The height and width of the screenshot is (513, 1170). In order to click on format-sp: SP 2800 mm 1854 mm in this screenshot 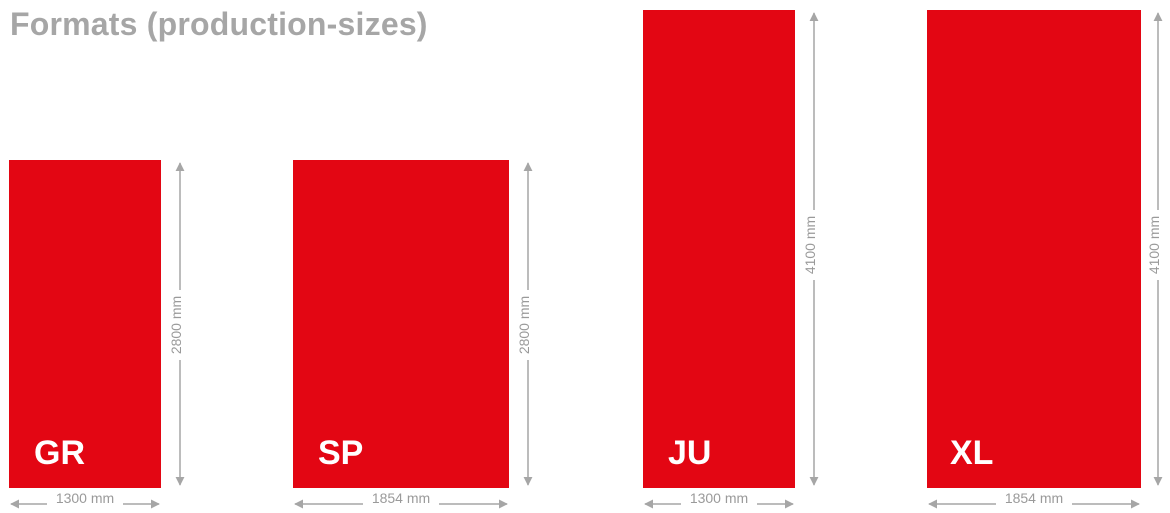, I will do `click(414, 334)`.